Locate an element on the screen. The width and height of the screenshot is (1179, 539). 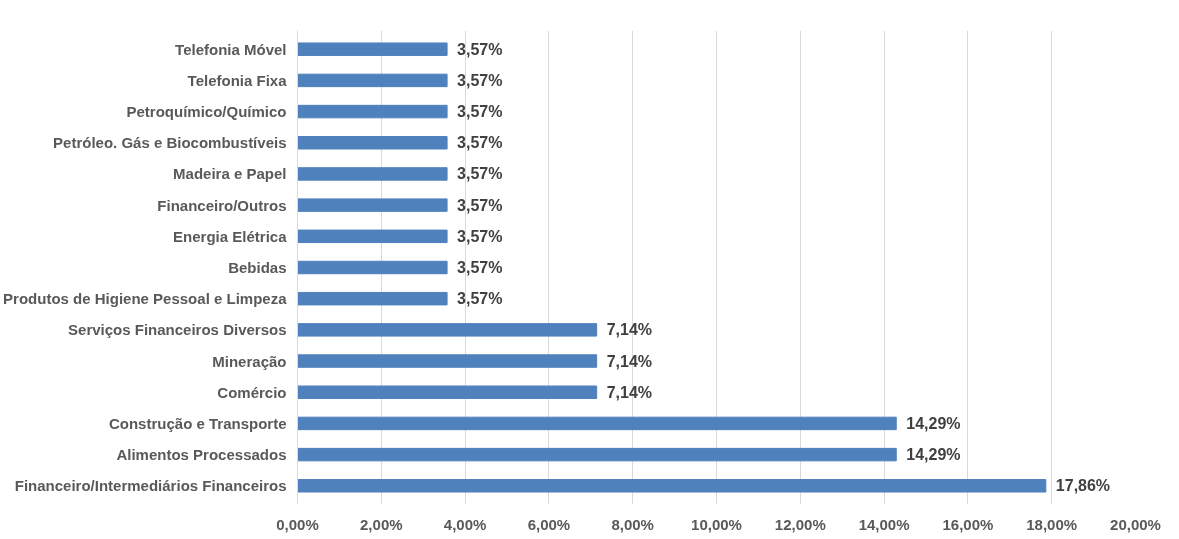
x-tick-label: 0,00% is located at coordinates (297, 524).